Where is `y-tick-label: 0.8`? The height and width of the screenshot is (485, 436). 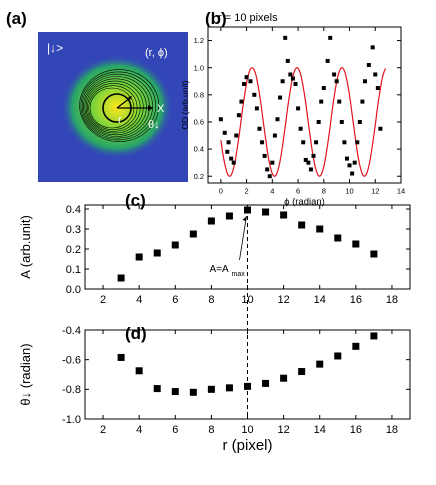
y-tick-label: 0.8 is located at coordinates (199, 94).